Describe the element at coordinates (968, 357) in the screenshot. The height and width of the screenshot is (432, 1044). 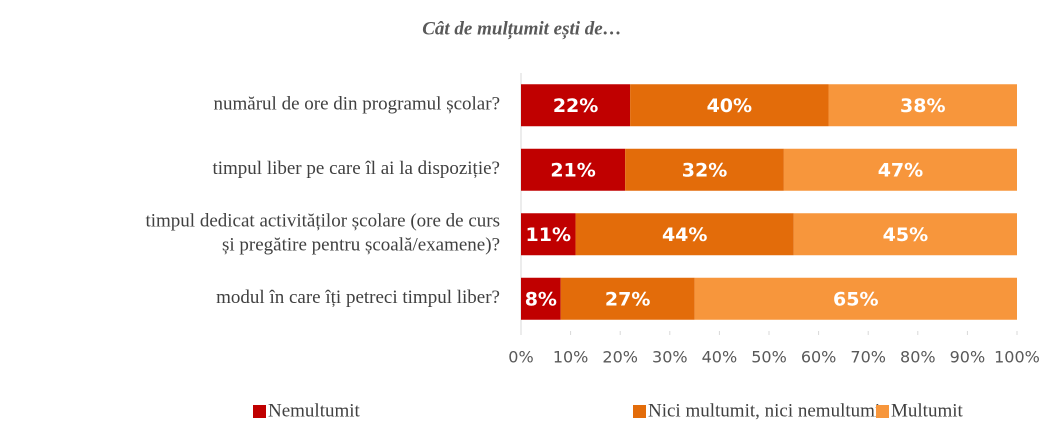
I see `x-tick-label: 90%` at that location.